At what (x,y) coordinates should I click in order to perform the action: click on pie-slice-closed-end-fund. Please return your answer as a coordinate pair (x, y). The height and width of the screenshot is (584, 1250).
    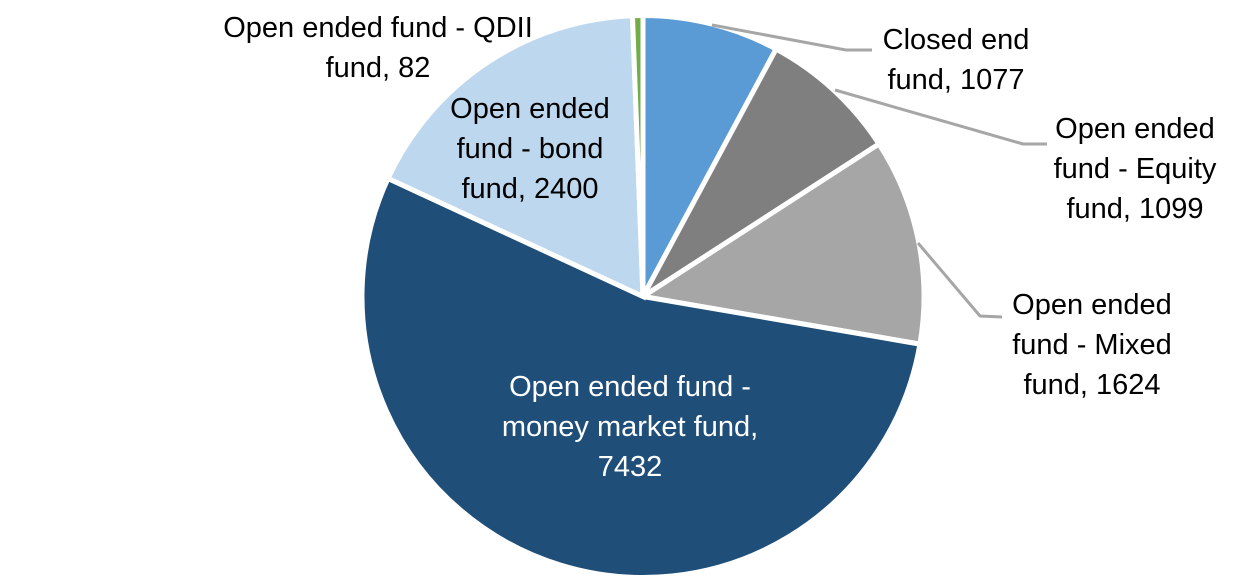
    Looking at the image, I should click on (710, 155).